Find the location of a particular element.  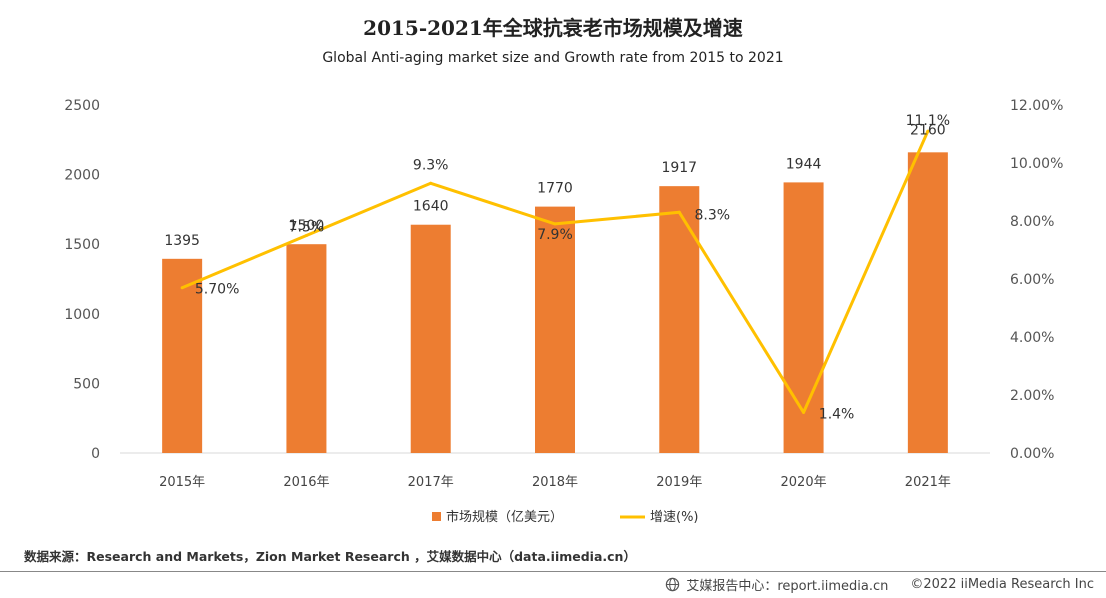

x-axis-tick-label: 2018年 is located at coordinates (555, 482).